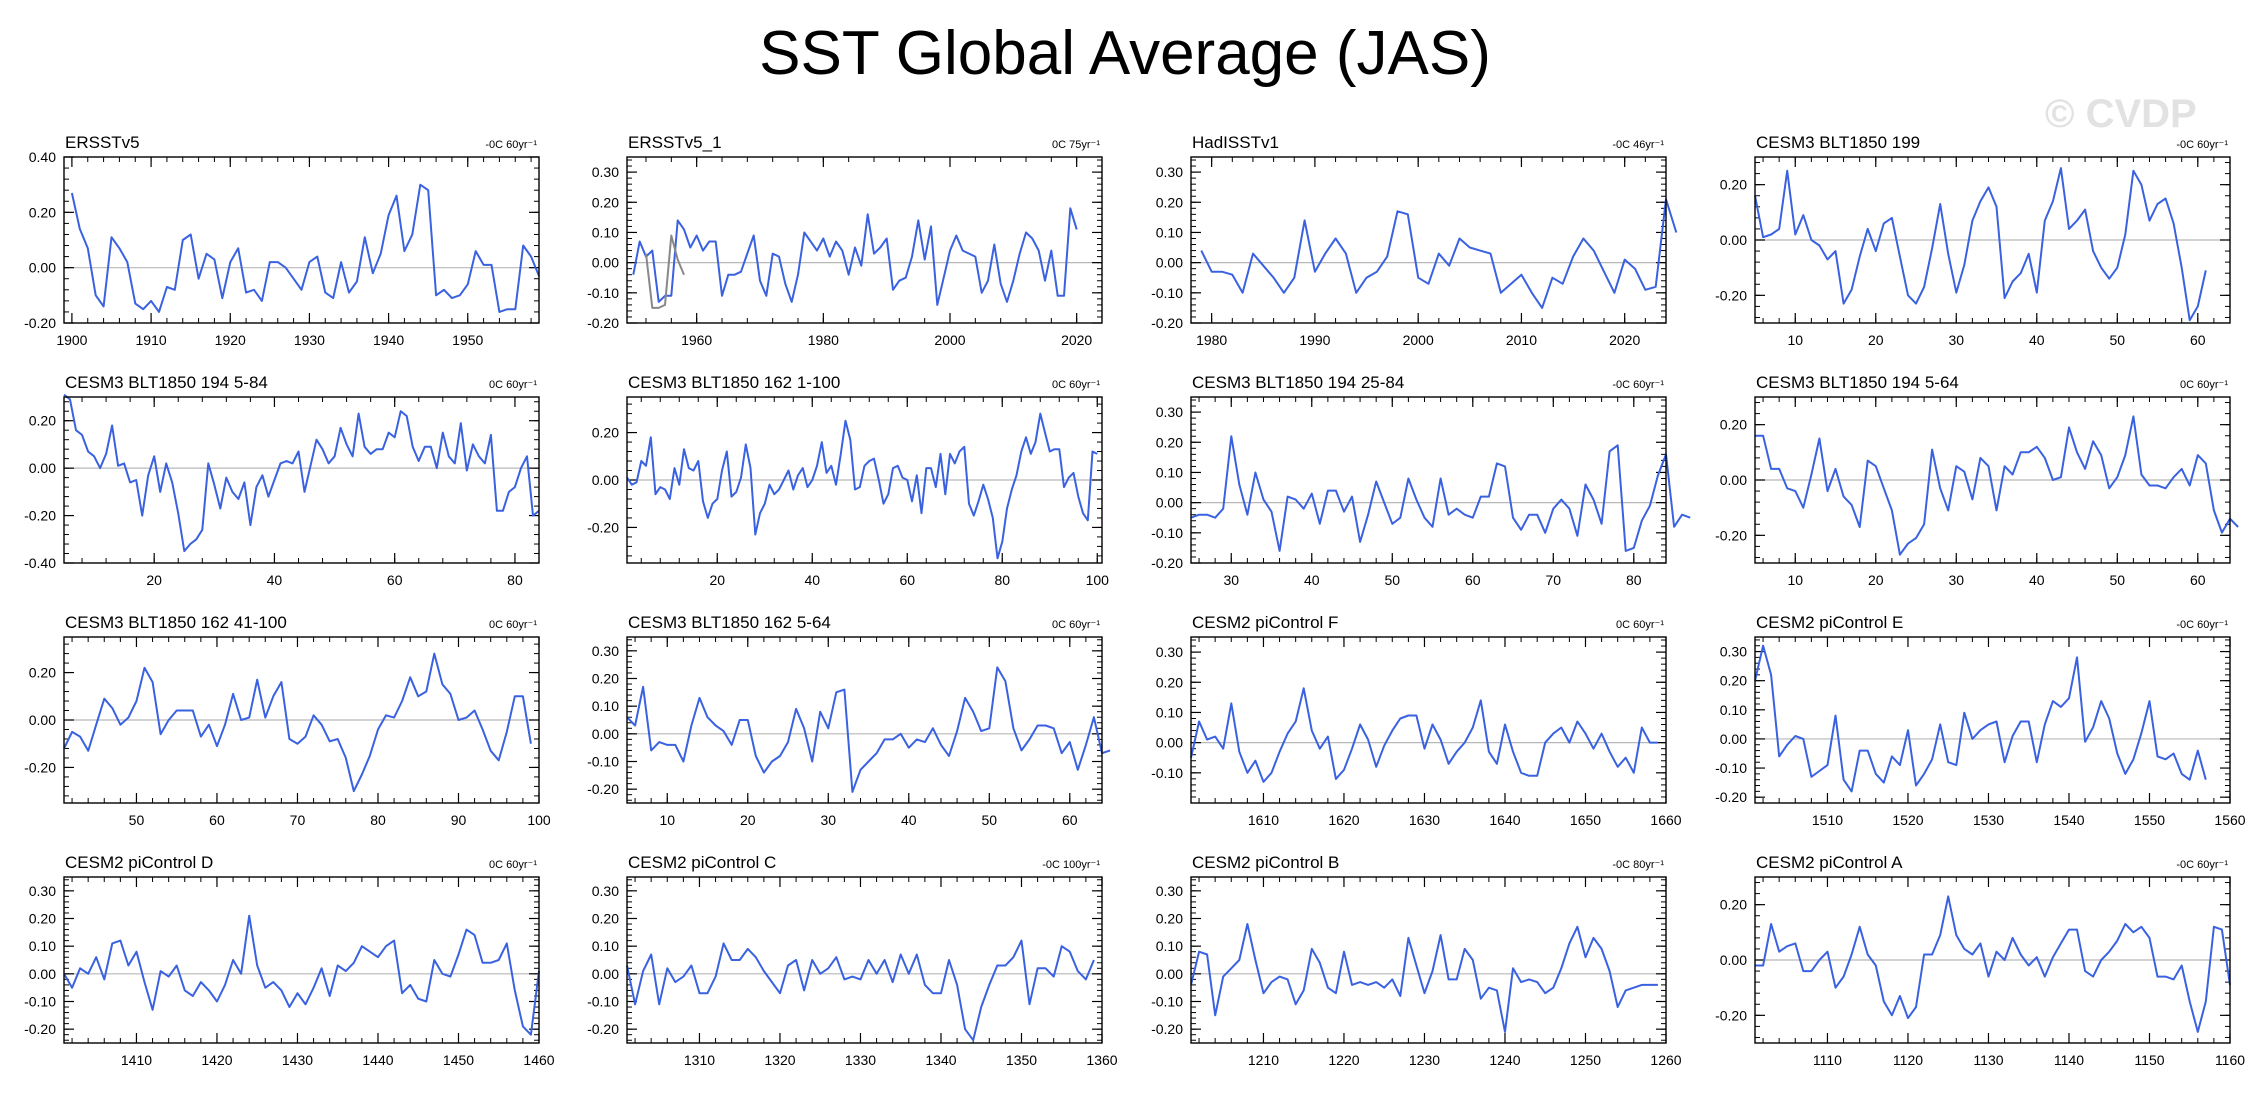 The image size is (2250, 1103). What do you see at coordinates (1211, 340) in the screenshot?
I see `x-tick-label: 1980` at bounding box center [1211, 340].